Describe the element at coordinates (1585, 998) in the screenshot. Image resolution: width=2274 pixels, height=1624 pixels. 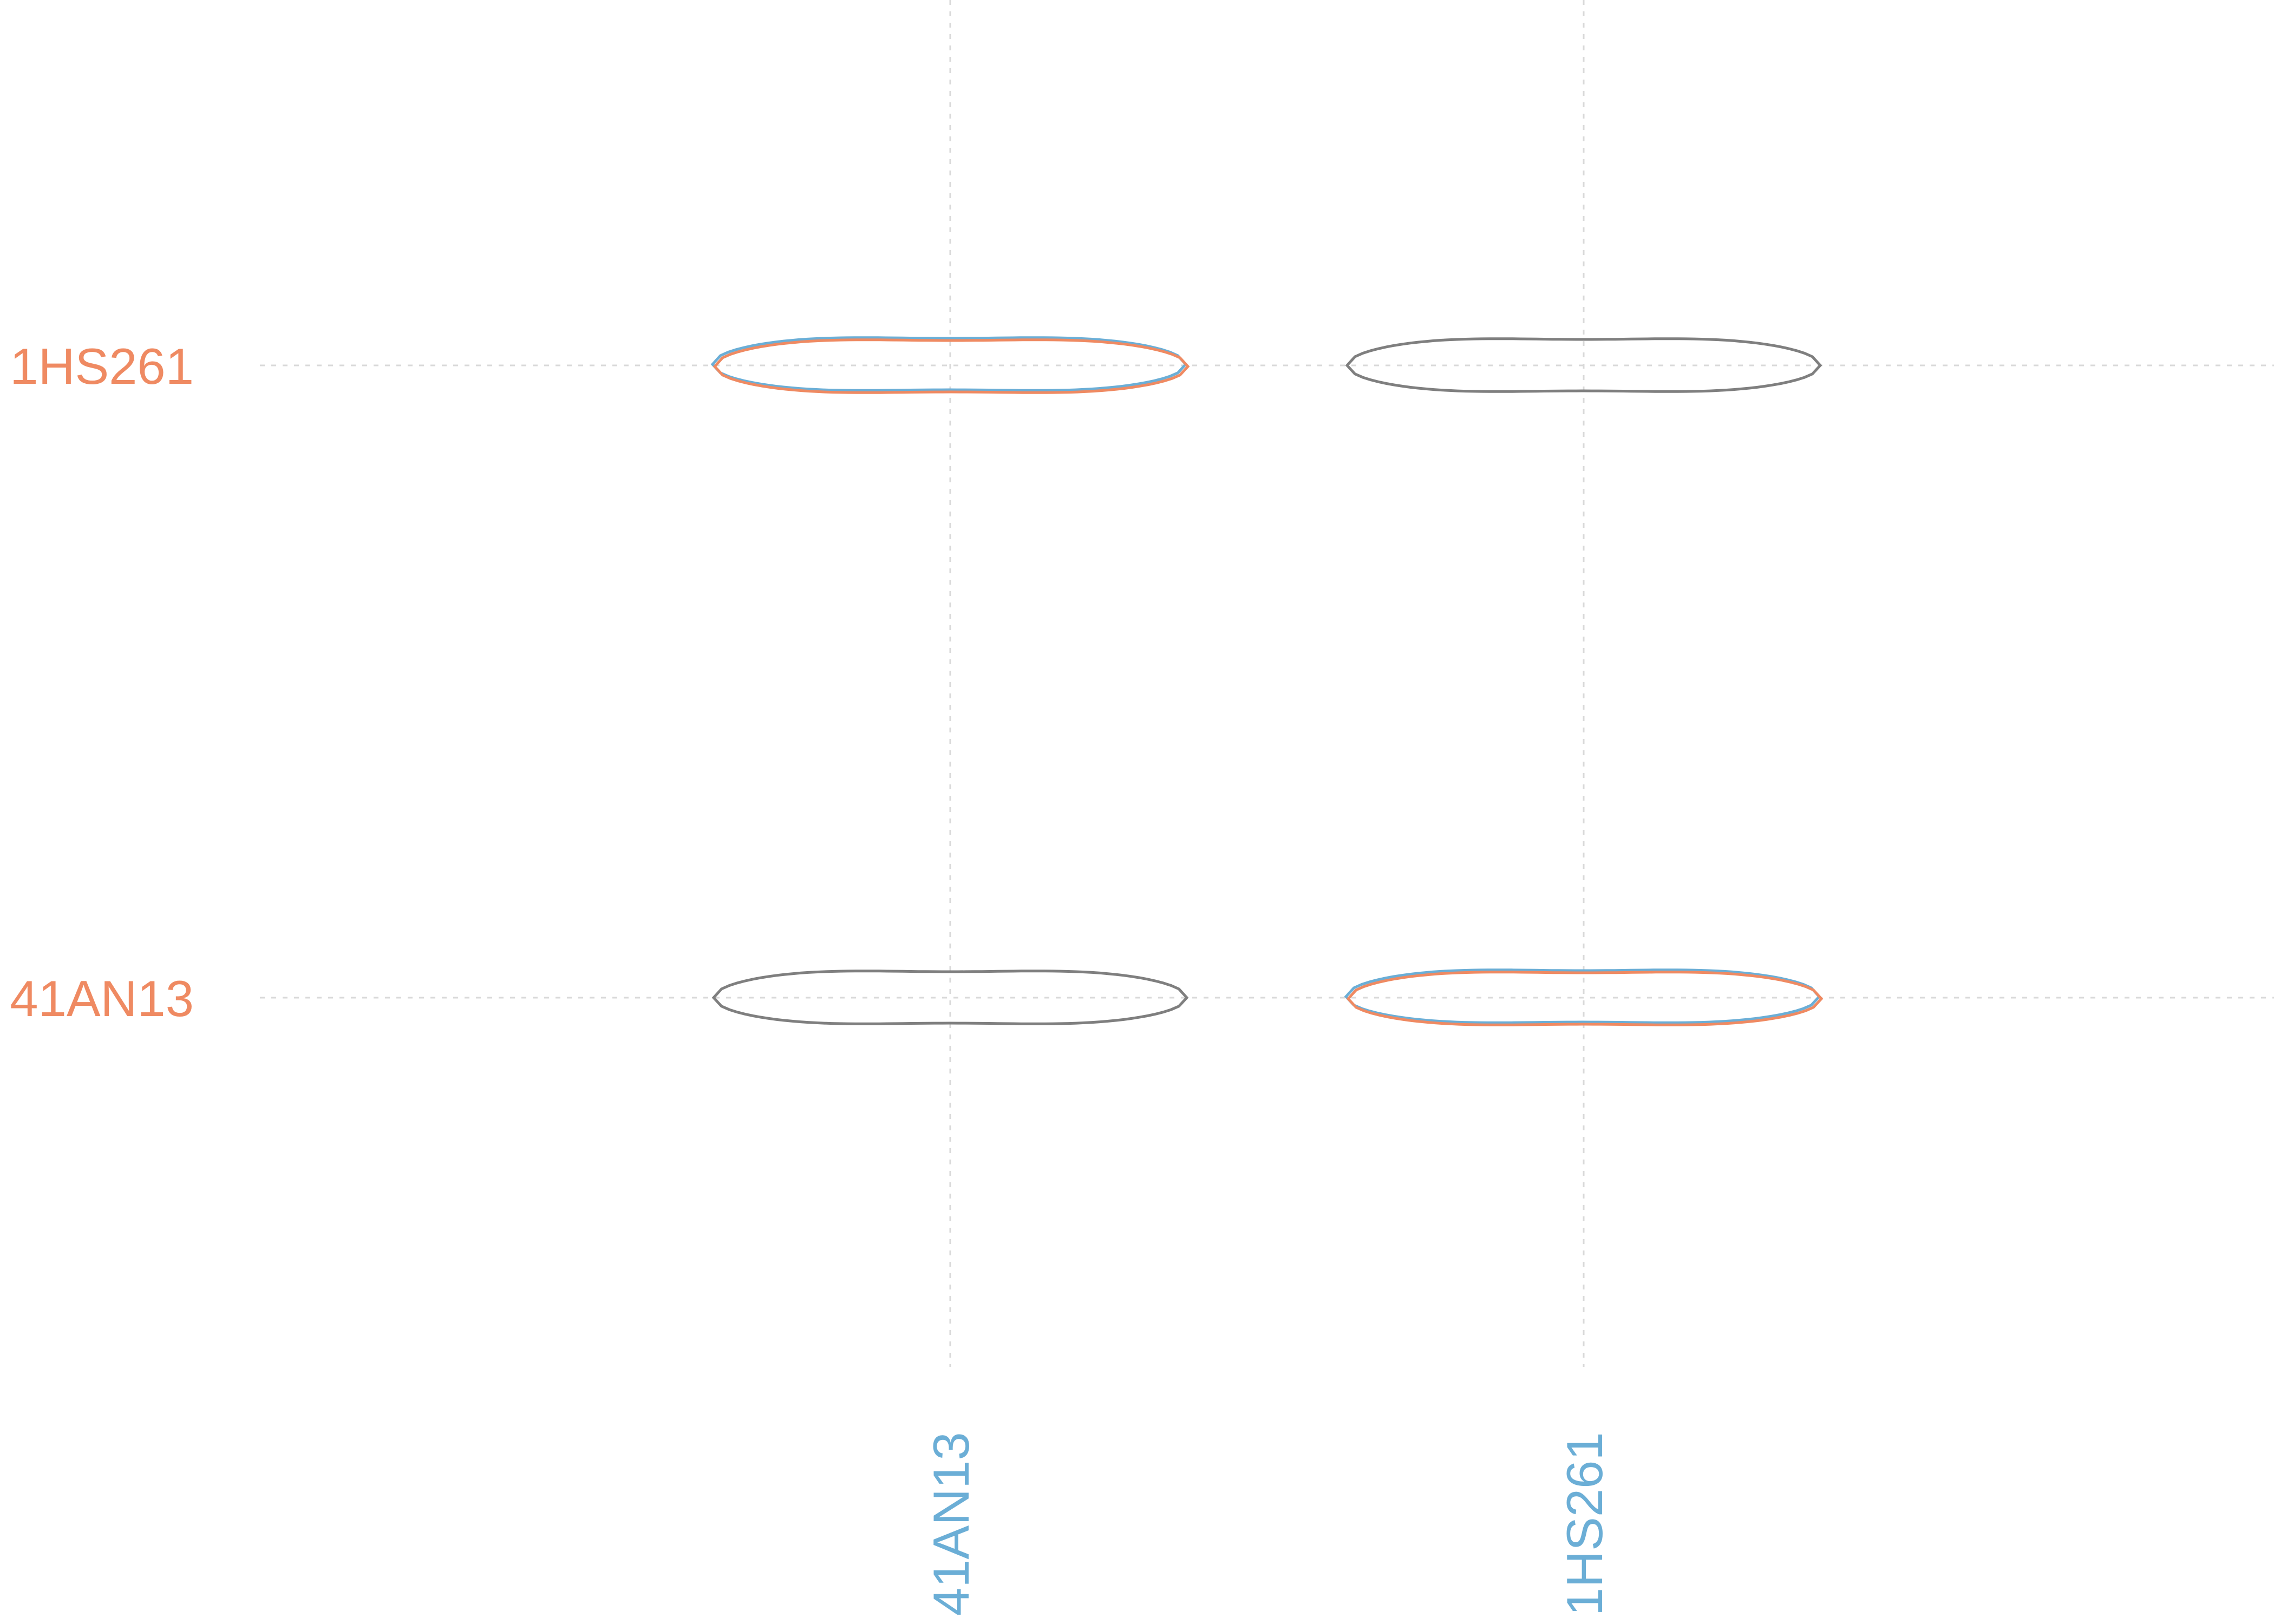
I see `violin-1HS261-41AN13-outline-b` at that location.